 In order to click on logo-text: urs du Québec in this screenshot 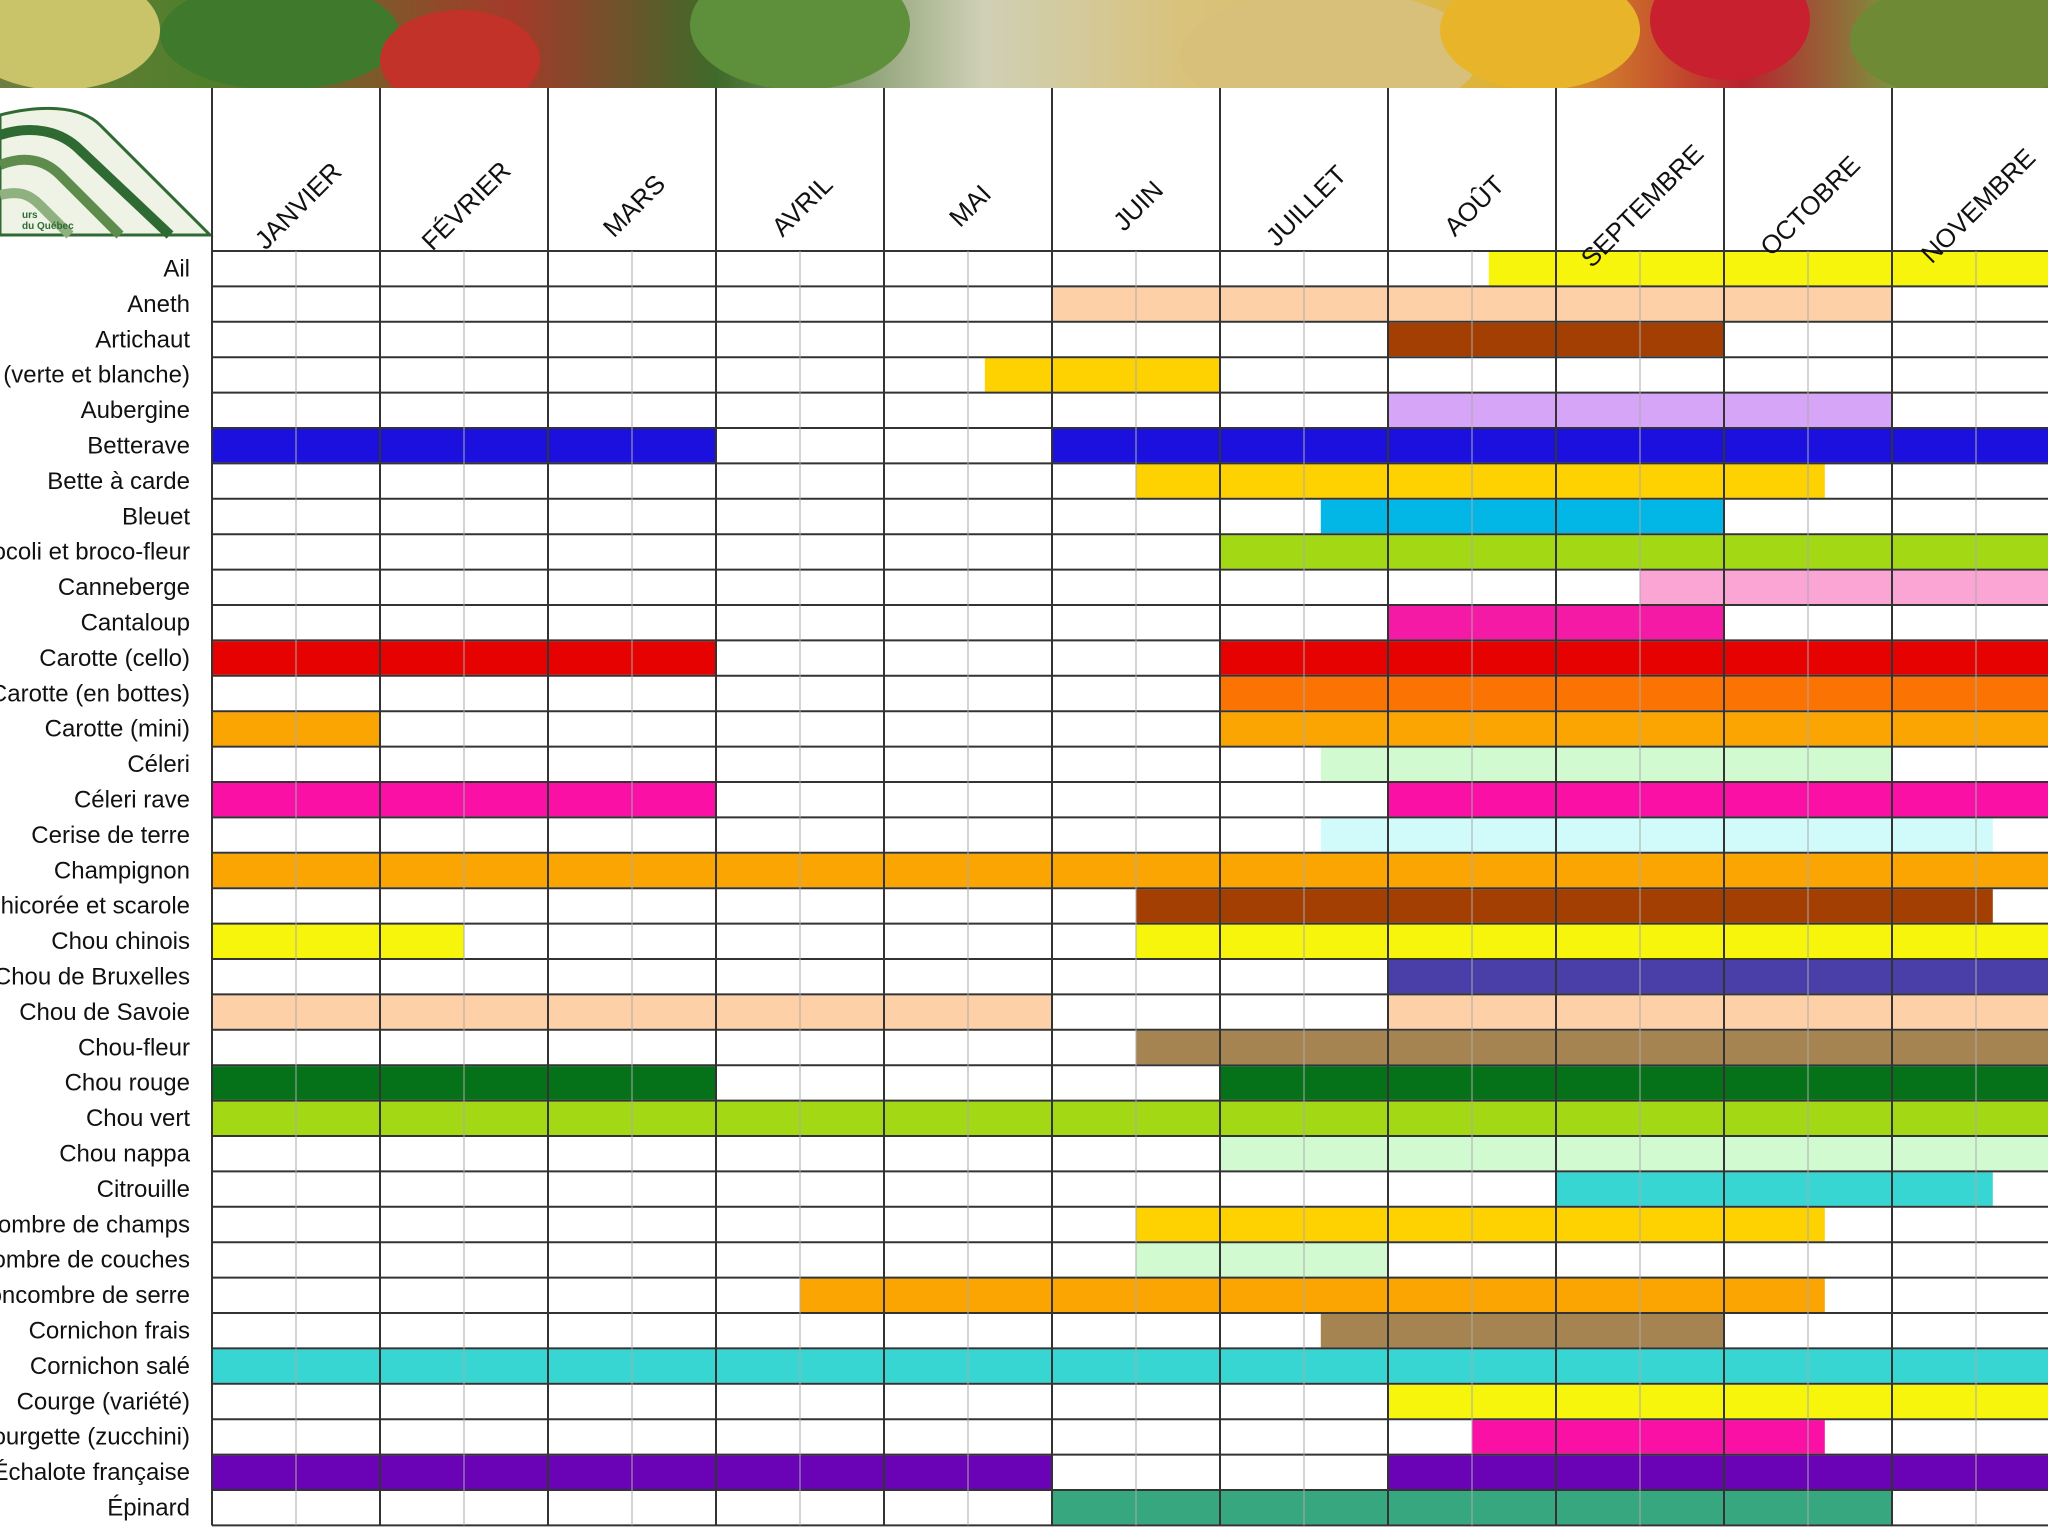, I will do `click(48, 221)`.